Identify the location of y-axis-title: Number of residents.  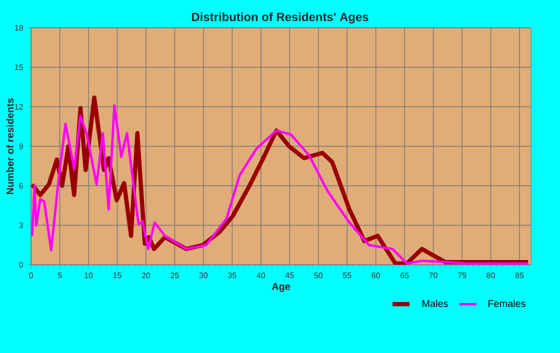
(10, 146).